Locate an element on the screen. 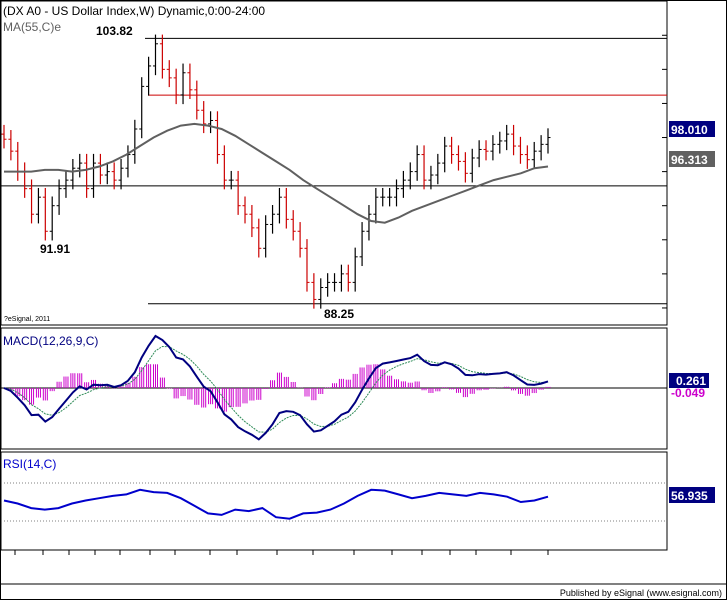 This screenshot has height=600, width=727. macd-badge-text: 0.261 is located at coordinates (691, 381).